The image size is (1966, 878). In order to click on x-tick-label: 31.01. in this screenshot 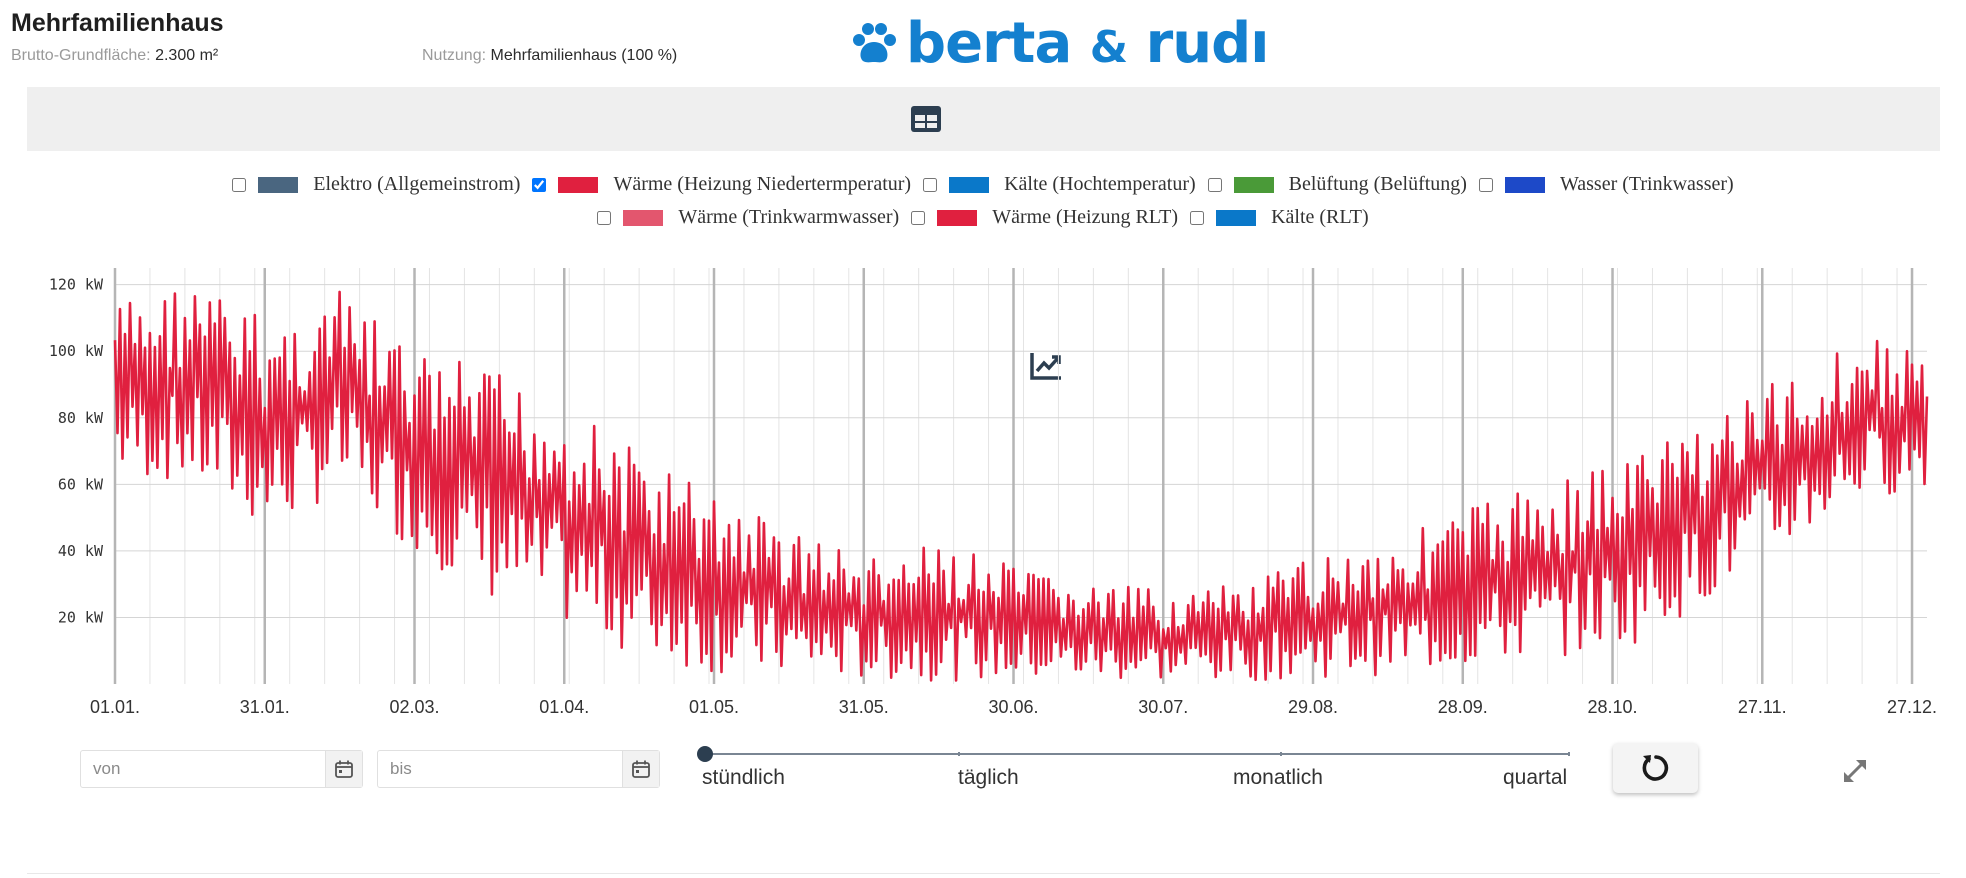, I will do `click(265, 707)`.